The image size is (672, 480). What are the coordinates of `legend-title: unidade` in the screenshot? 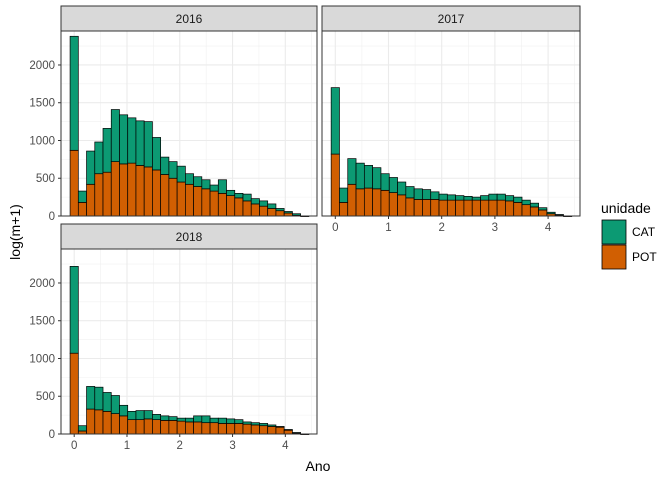 It's located at (626, 208).